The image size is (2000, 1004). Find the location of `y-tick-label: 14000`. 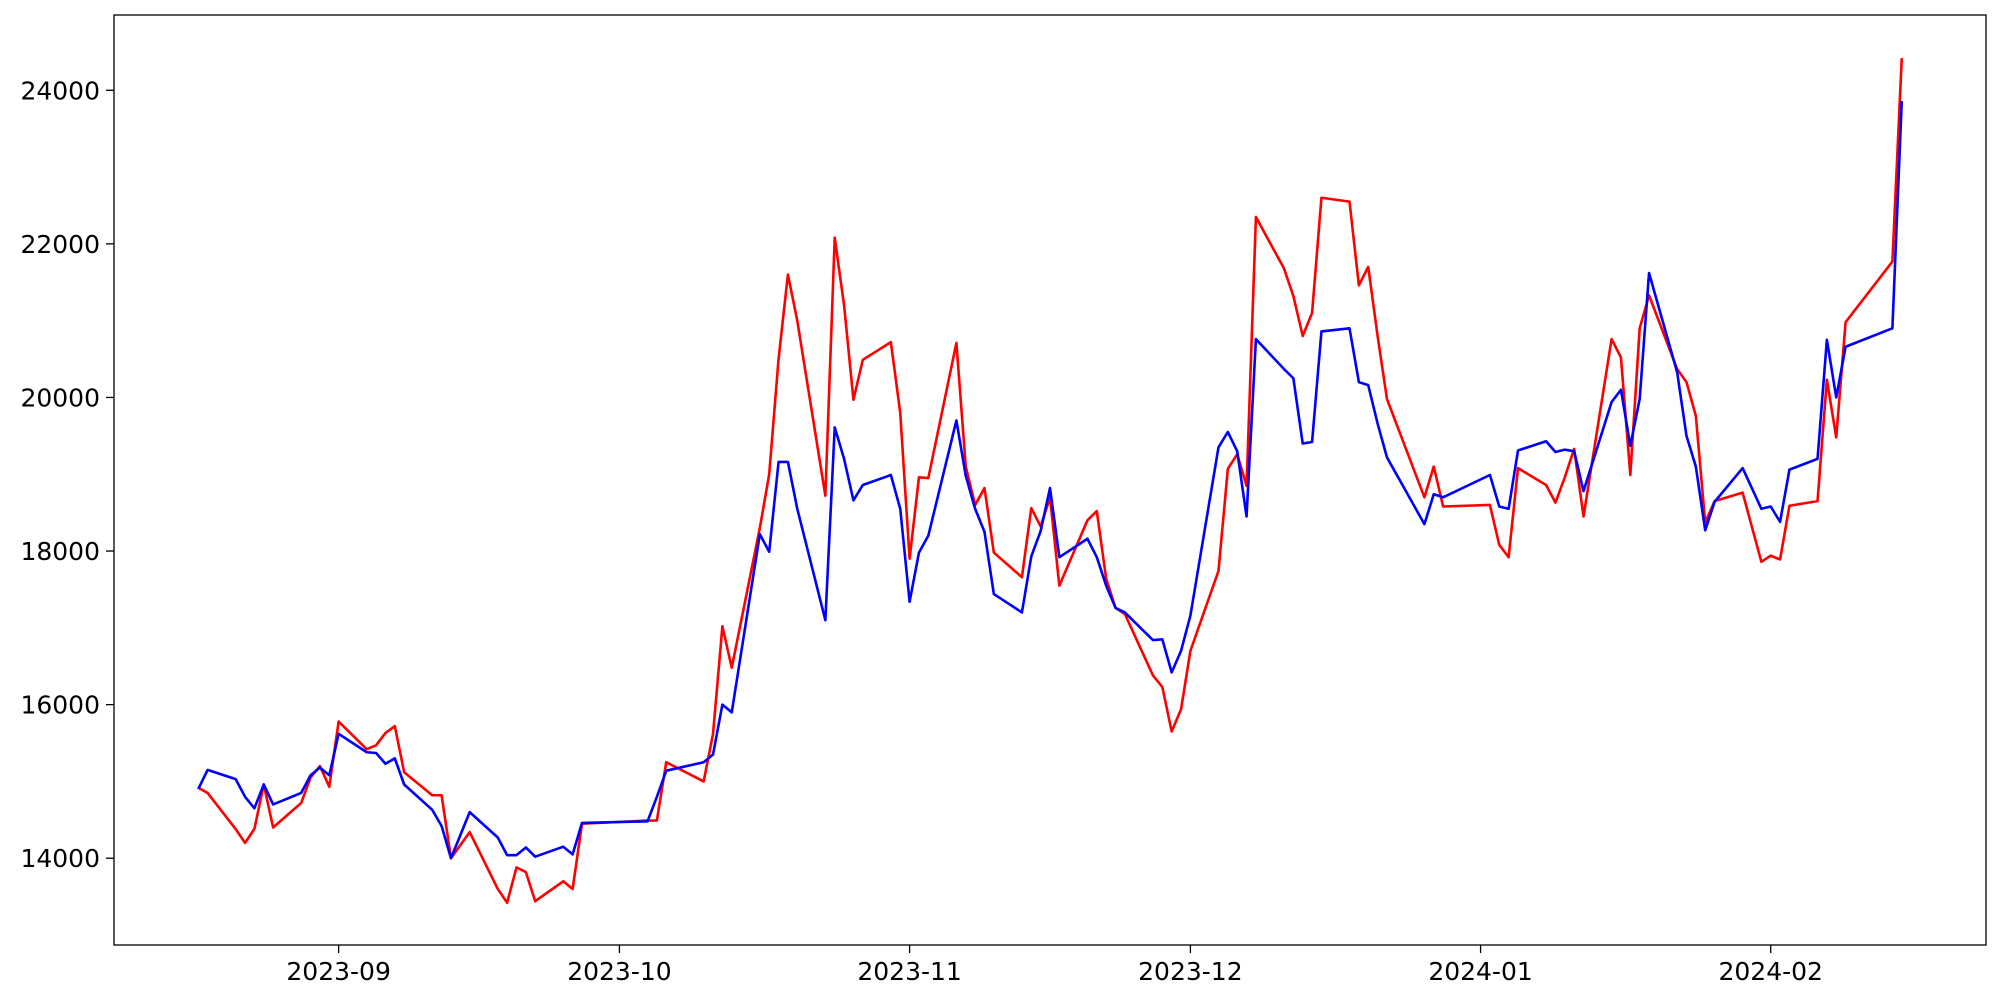

y-tick-label: 14000 is located at coordinates (60, 858).